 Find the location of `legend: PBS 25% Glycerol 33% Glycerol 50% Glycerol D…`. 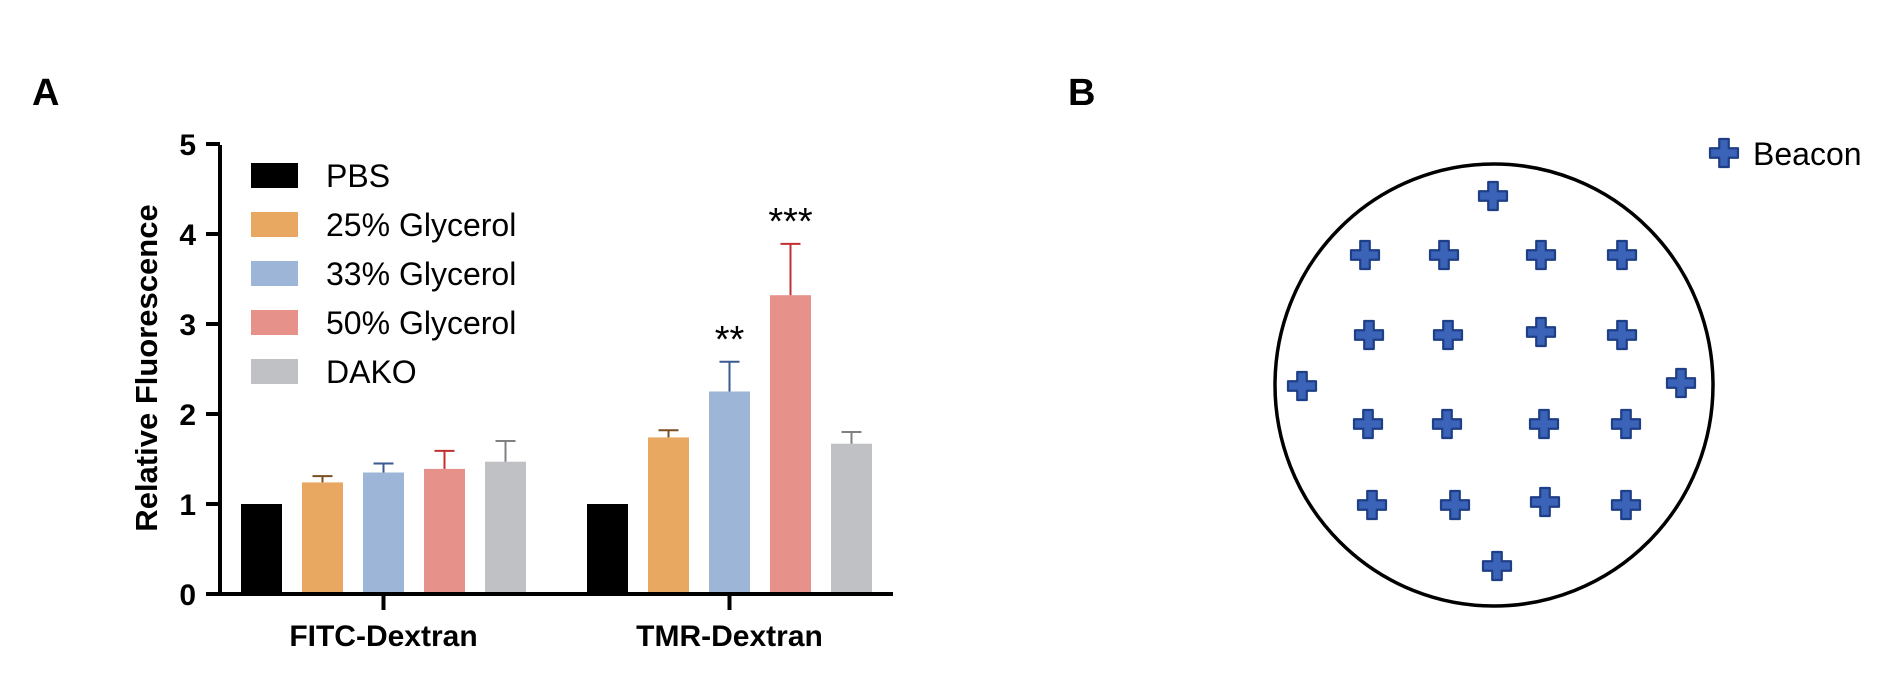

legend: PBS 25% Glycerol 33% Glycerol 50% Glycerol D… is located at coordinates (383, 274).